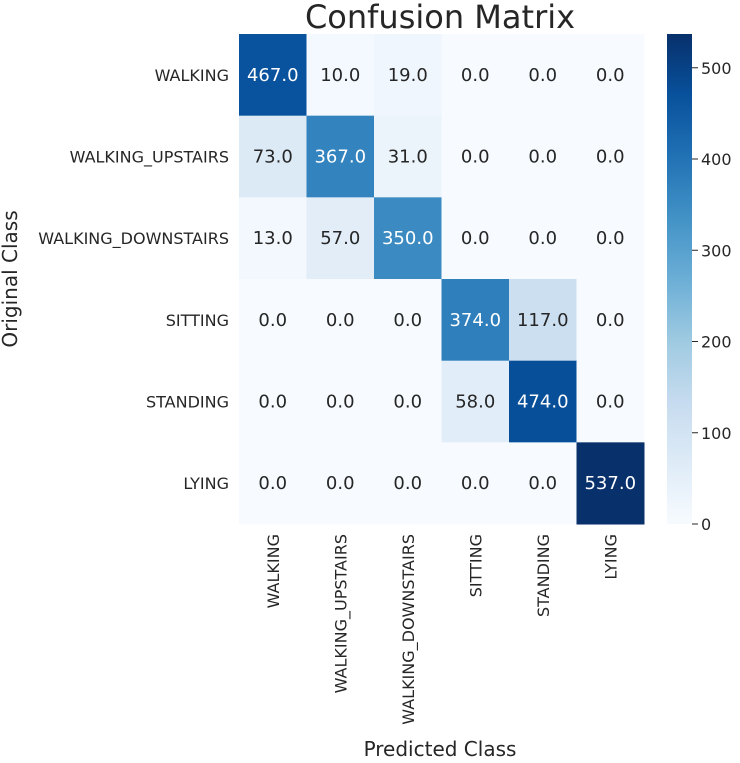  I want to click on y-tick-label-4: STANDING, so click(187, 402).